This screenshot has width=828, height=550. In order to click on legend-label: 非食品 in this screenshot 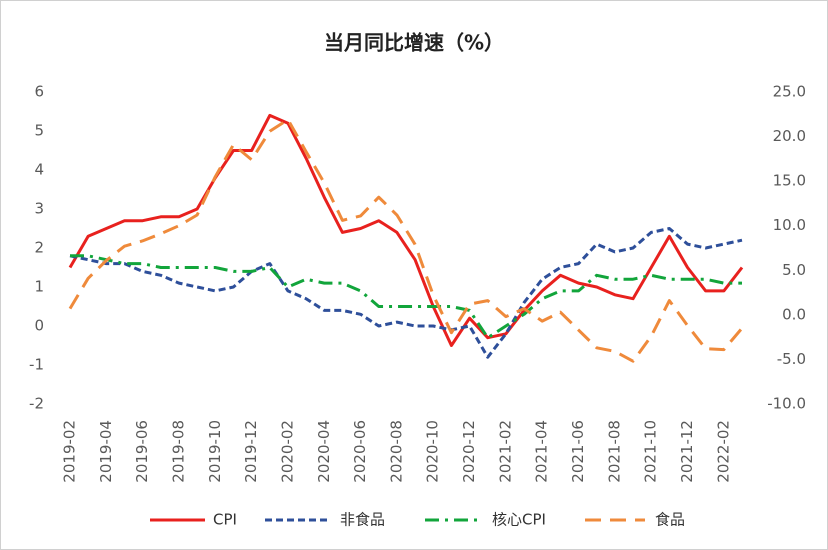, I will do `click(362, 520)`.